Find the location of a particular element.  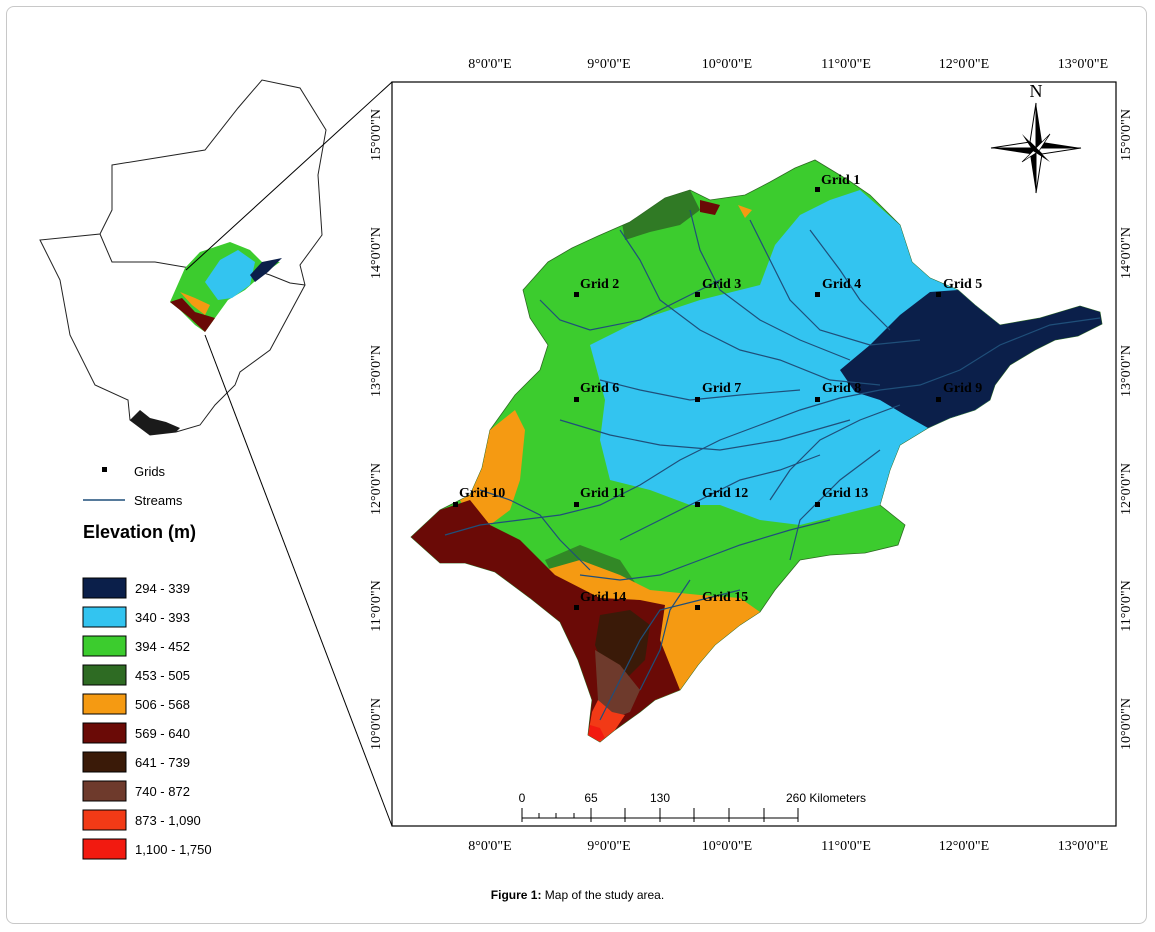

lat-label-right: 15°0'0"N is located at coordinates (1126, 135).